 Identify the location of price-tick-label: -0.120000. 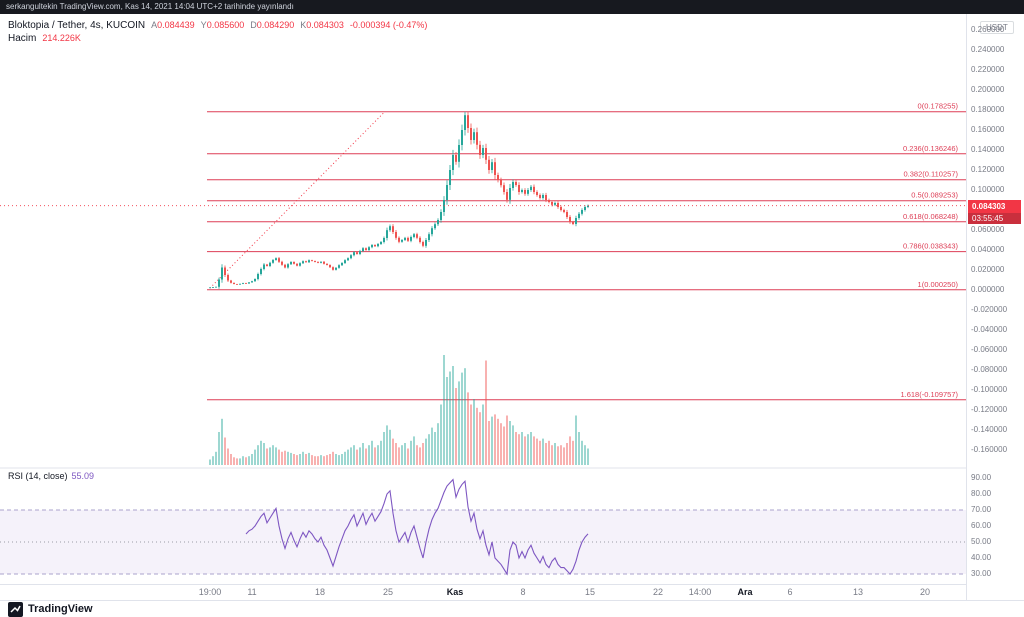
(989, 409).